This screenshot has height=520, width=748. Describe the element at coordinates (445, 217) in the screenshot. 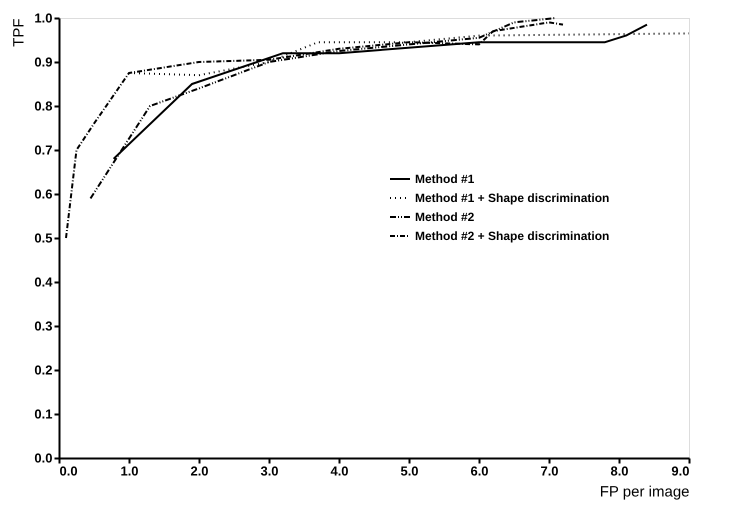

I see `legend-label: Method #2` at that location.